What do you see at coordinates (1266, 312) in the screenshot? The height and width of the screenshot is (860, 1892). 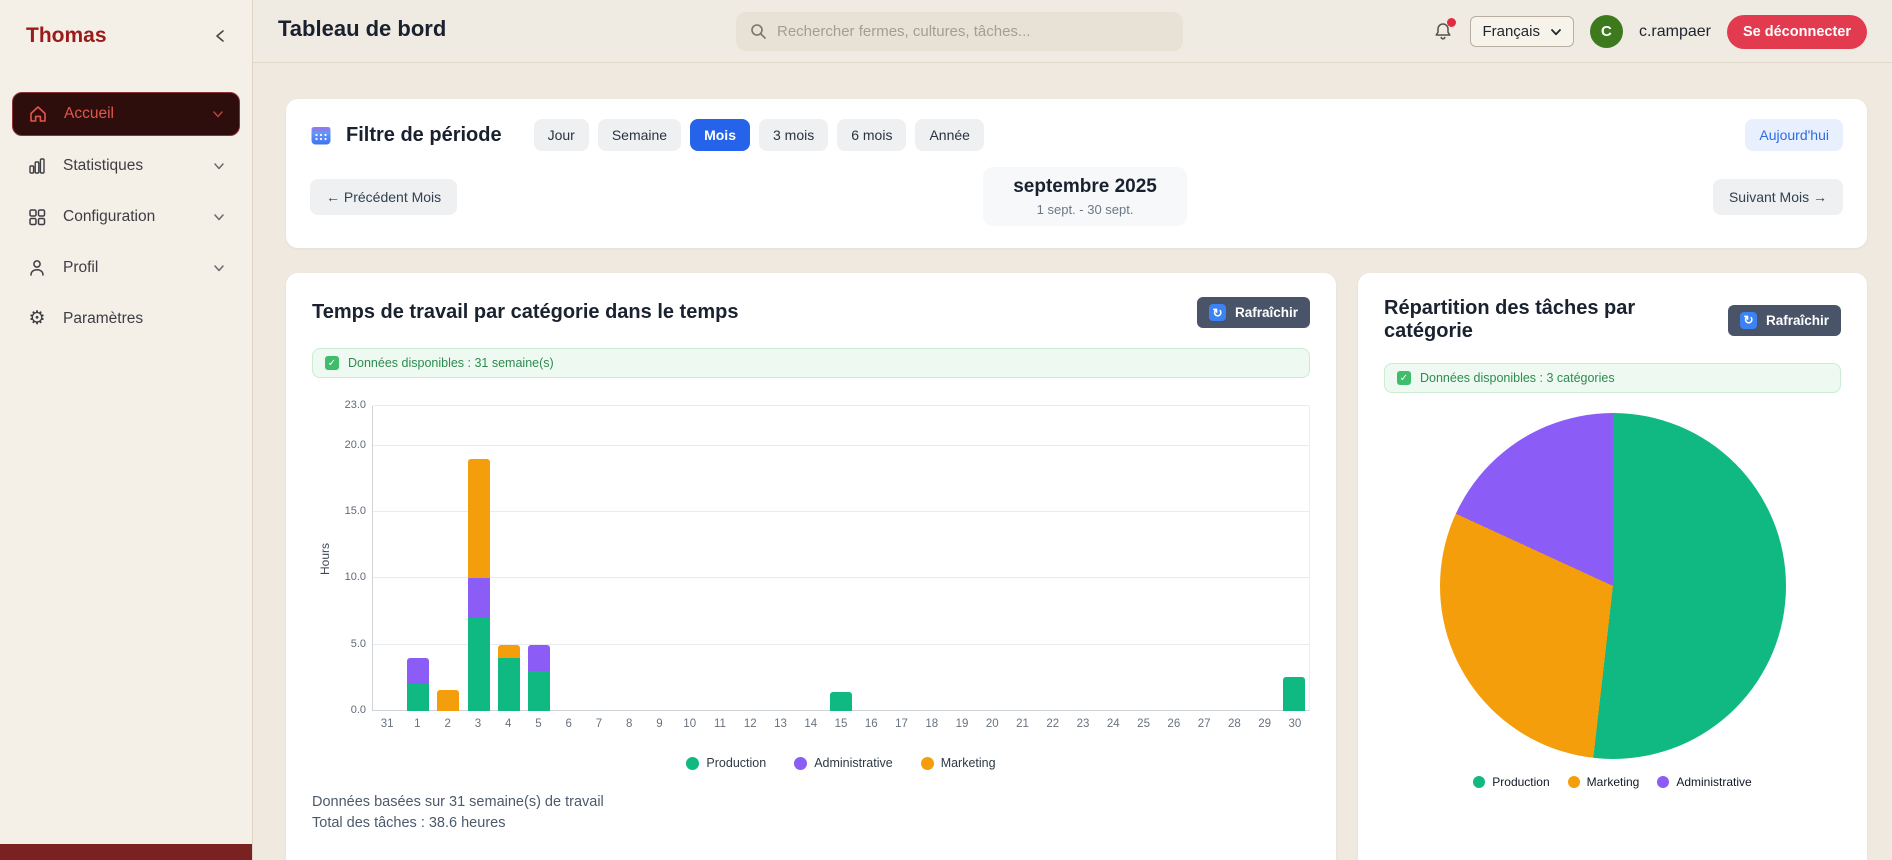 I see `refresh-label: Rafraîchir` at bounding box center [1266, 312].